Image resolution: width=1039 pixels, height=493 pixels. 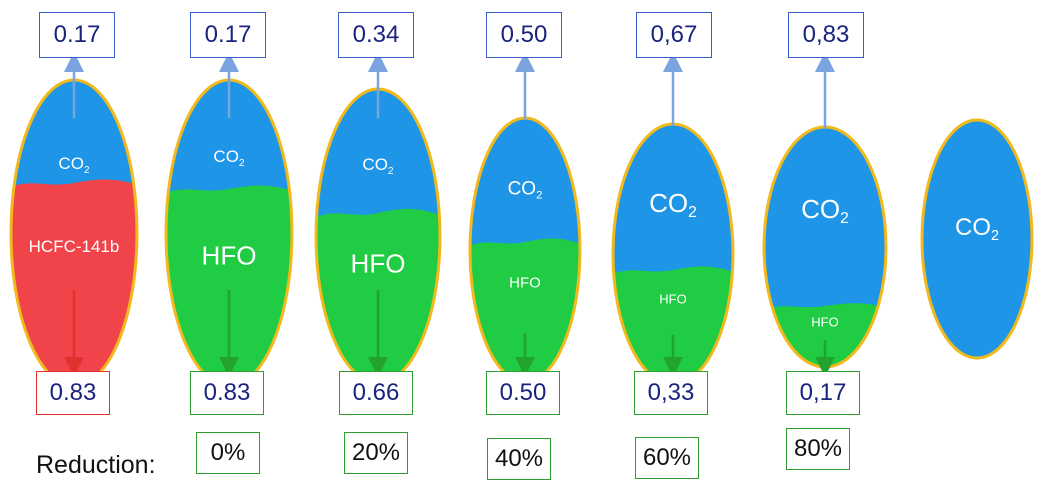 What do you see at coordinates (390, 171) in the screenshot?
I see `co2-label-sub-3: 2` at bounding box center [390, 171].